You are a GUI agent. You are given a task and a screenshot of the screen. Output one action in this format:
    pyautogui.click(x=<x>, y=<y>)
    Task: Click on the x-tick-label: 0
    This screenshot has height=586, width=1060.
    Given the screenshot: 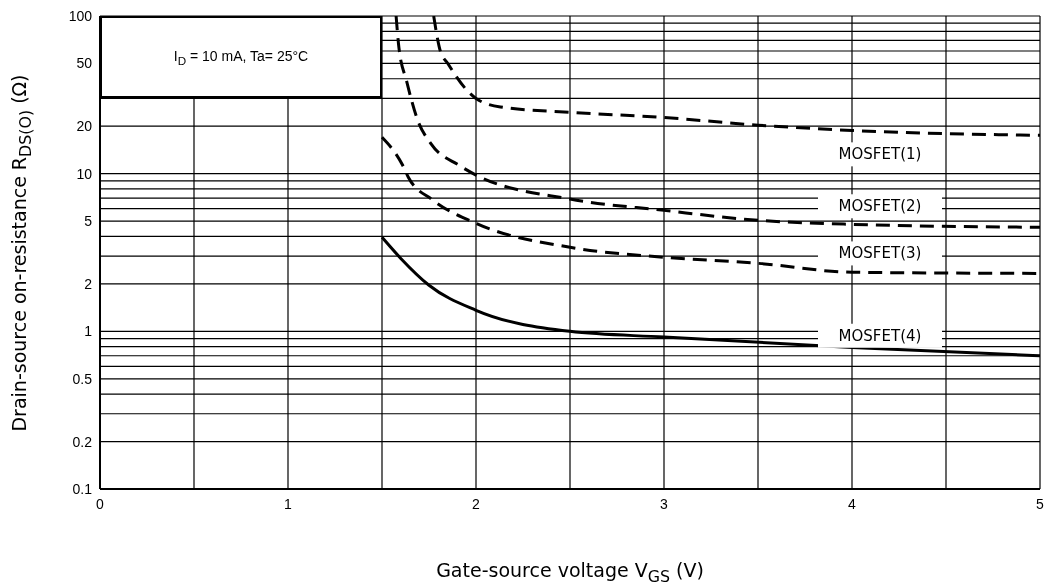 What is the action you would take?
    pyautogui.click(x=100, y=504)
    